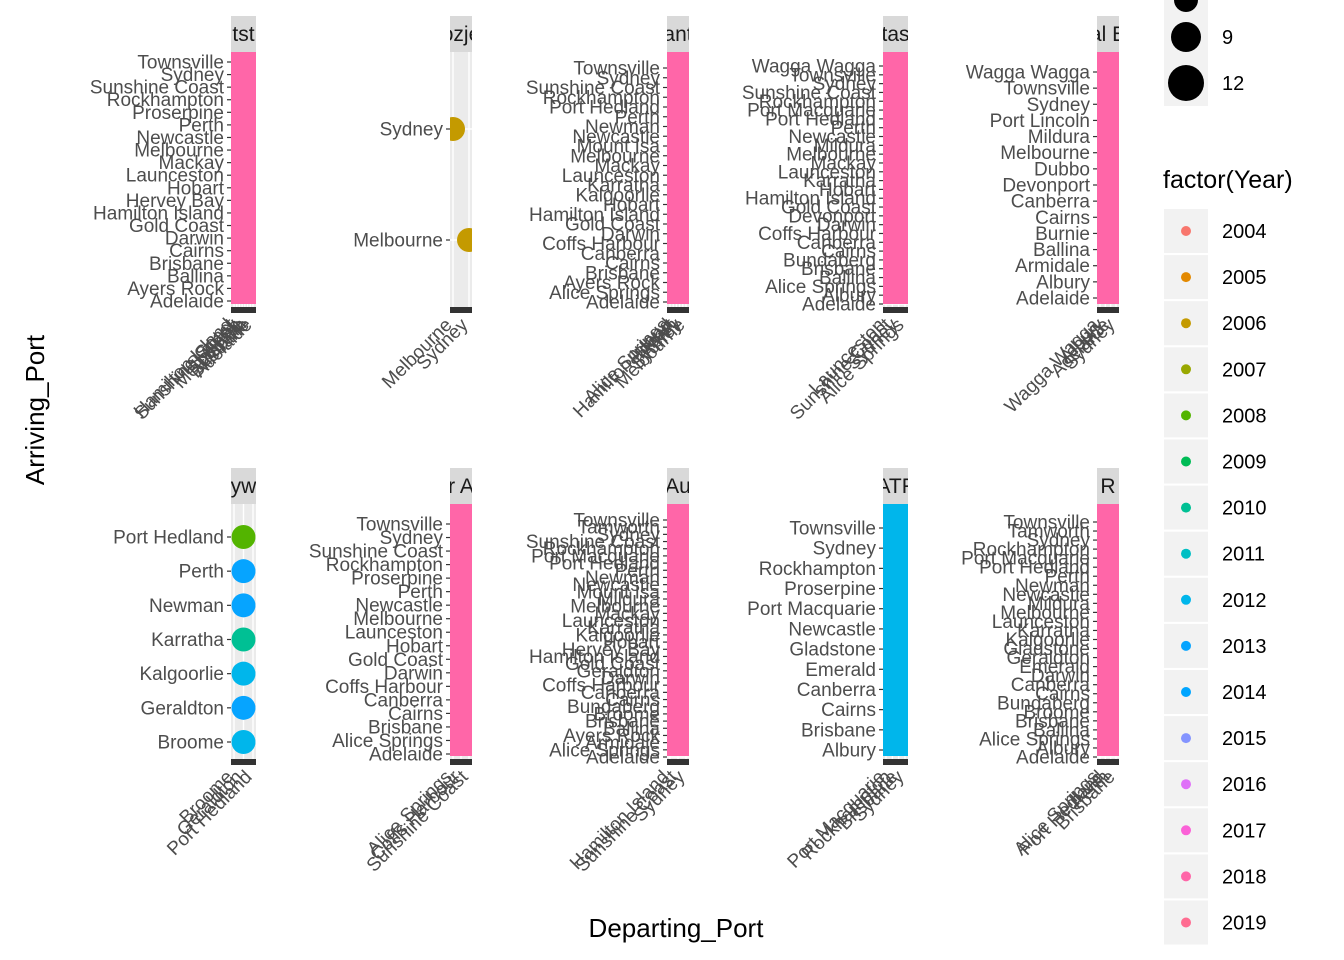 This screenshot has height=960, width=1344. Describe the element at coordinates (1056, 712) in the screenshot. I see `y-tick-label: Broome` at that location.